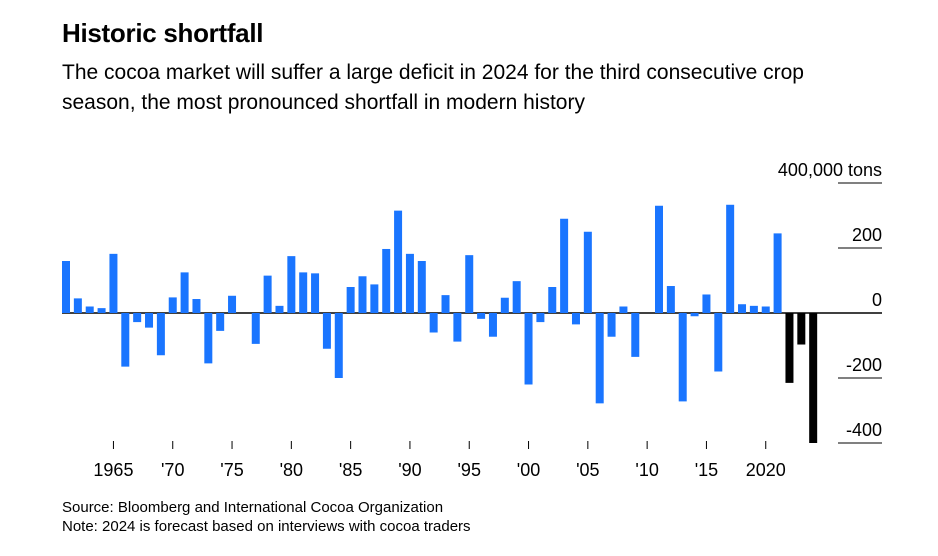 This screenshot has height=556, width=938. I want to click on bar-2006, so click(599, 358).